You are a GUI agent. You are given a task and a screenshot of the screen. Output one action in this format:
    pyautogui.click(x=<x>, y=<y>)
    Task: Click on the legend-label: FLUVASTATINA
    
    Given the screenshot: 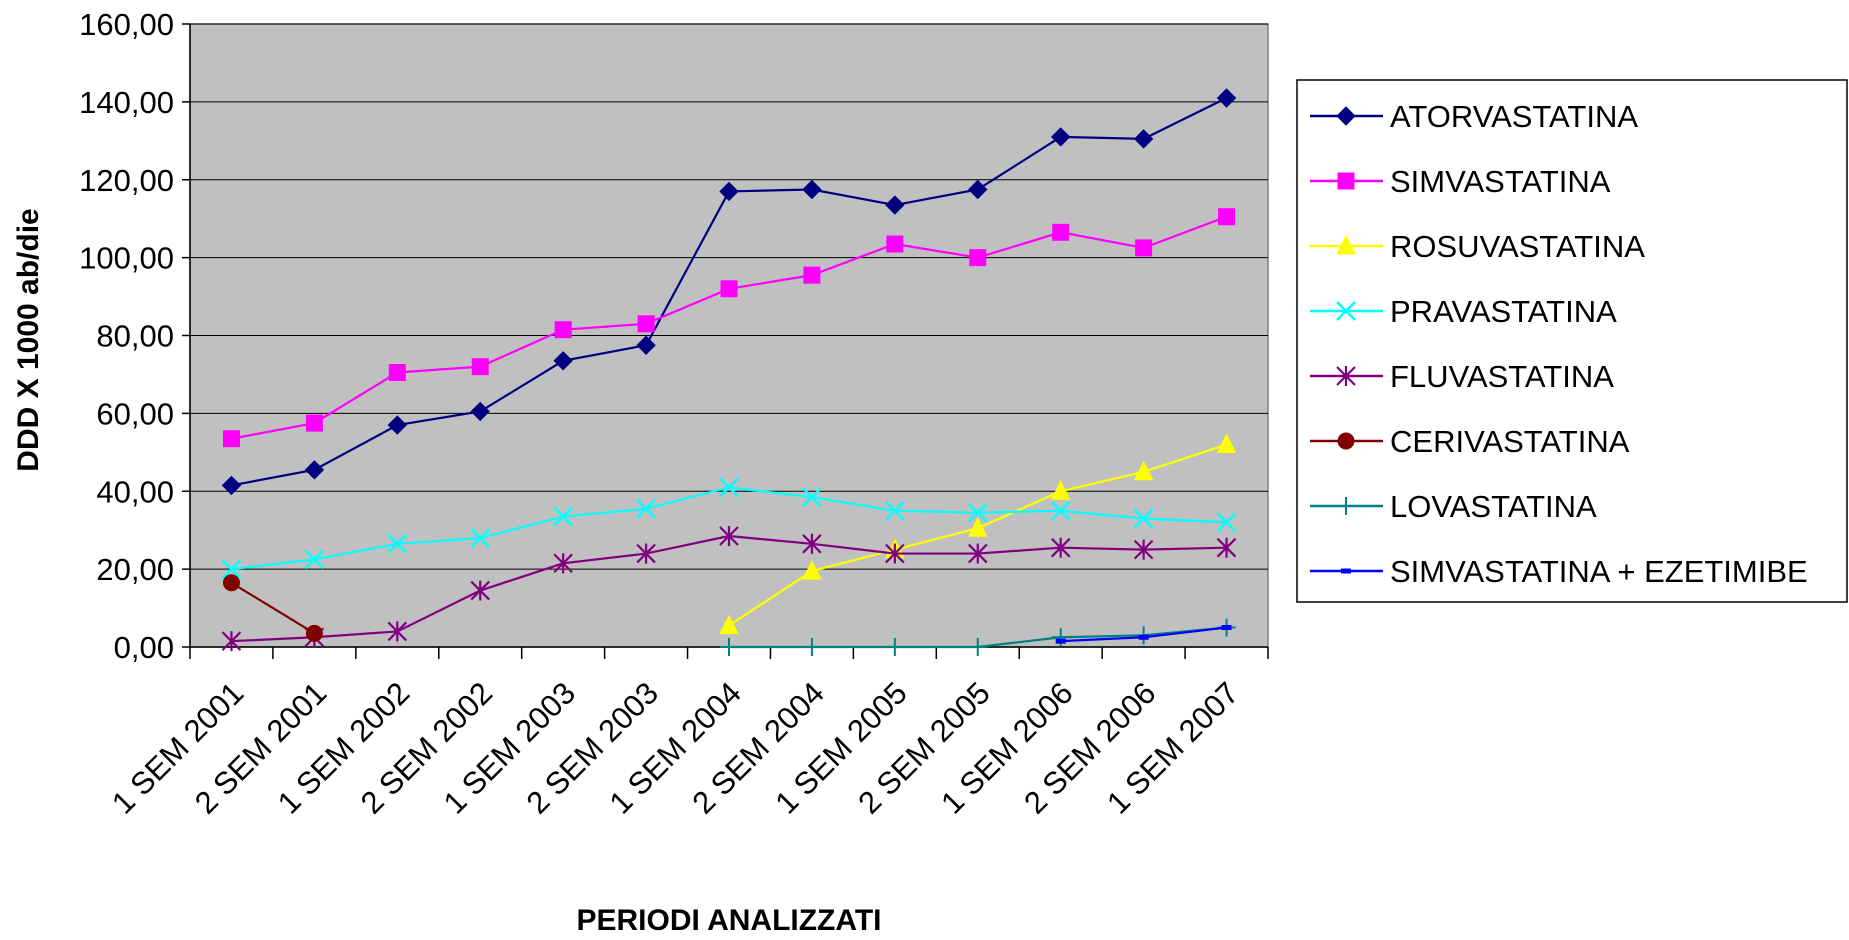 What is the action you would take?
    pyautogui.click(x=1502, y=376)
    